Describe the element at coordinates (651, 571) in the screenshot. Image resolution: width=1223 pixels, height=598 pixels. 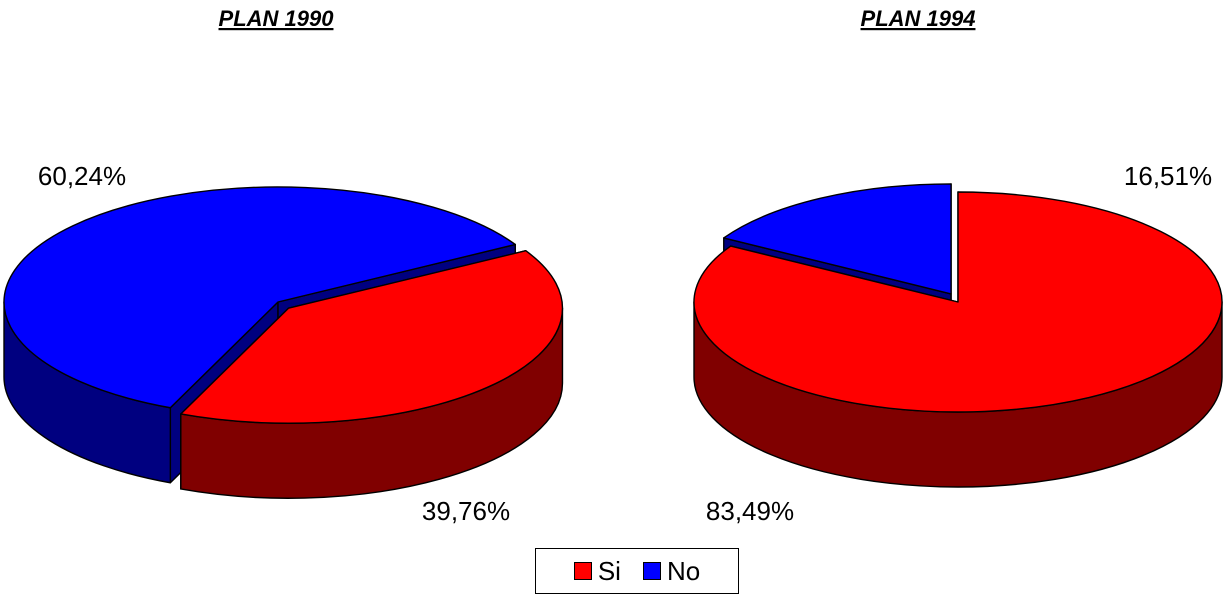
I see `legend-swatch-no` at that location.